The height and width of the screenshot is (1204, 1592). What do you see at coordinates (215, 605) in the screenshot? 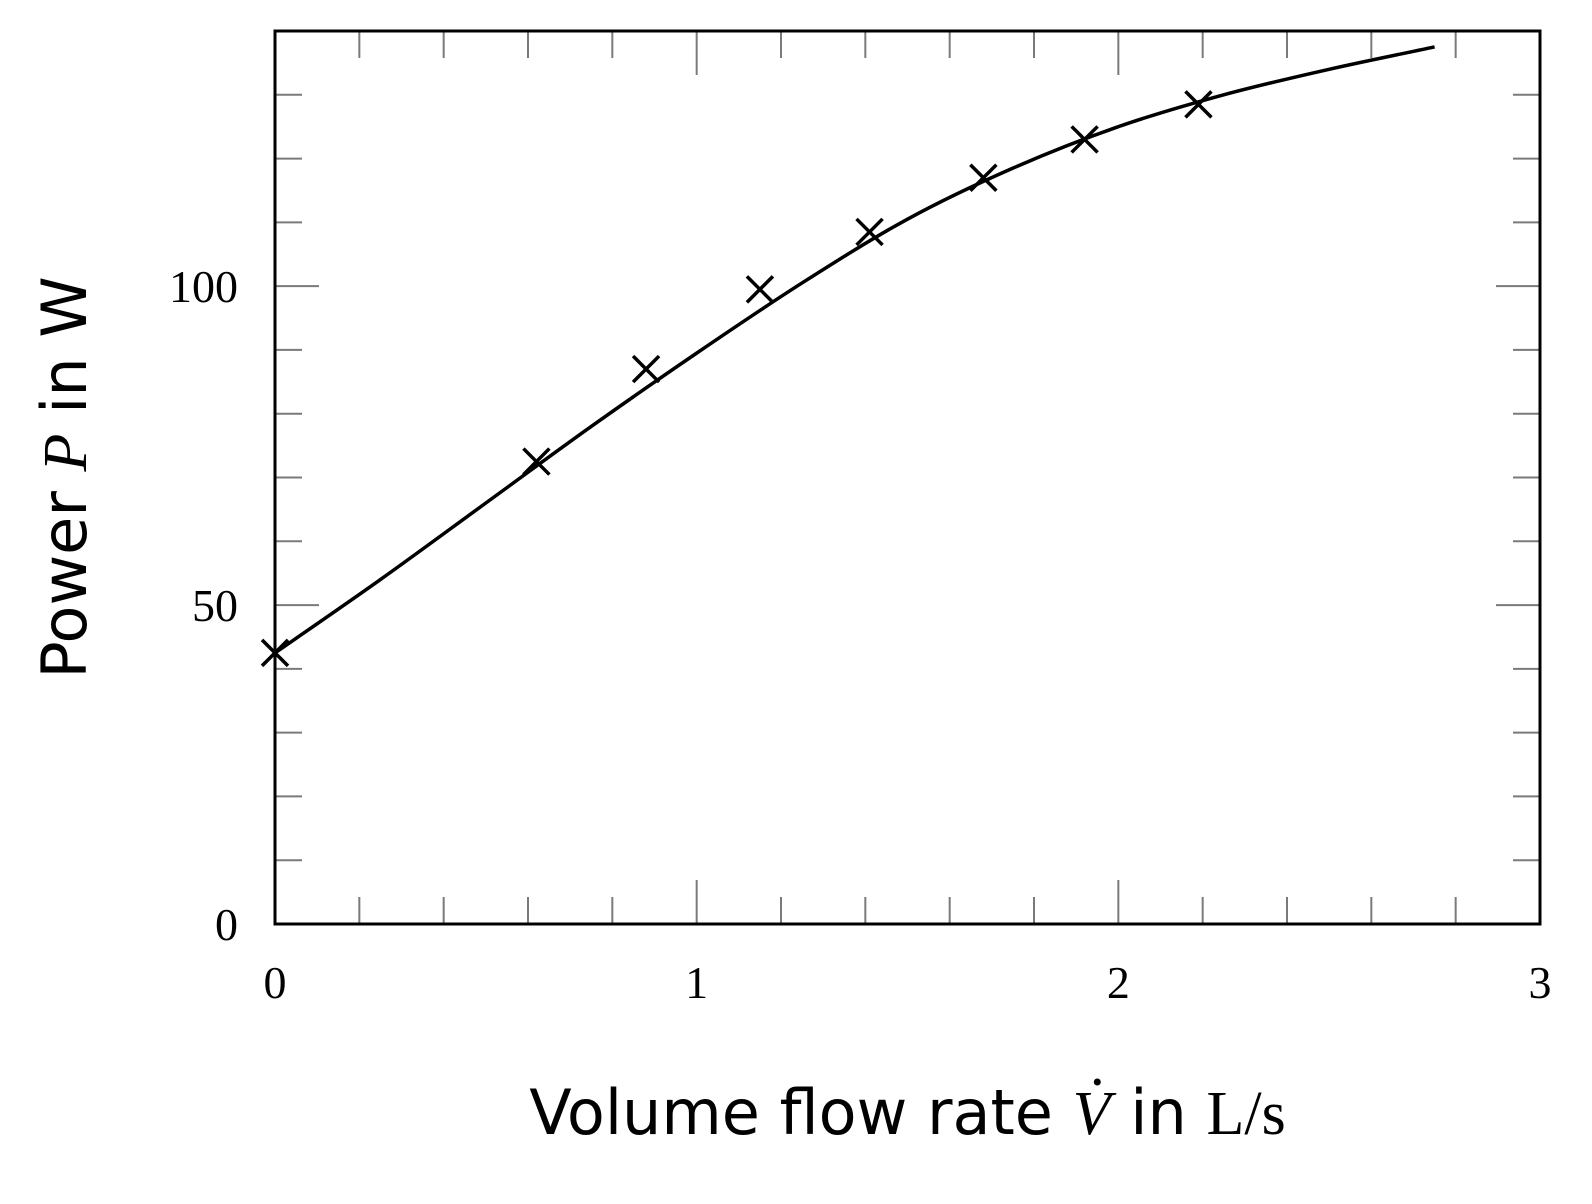
I see `y-tick-label: 50` at bounding box center [215, 605].